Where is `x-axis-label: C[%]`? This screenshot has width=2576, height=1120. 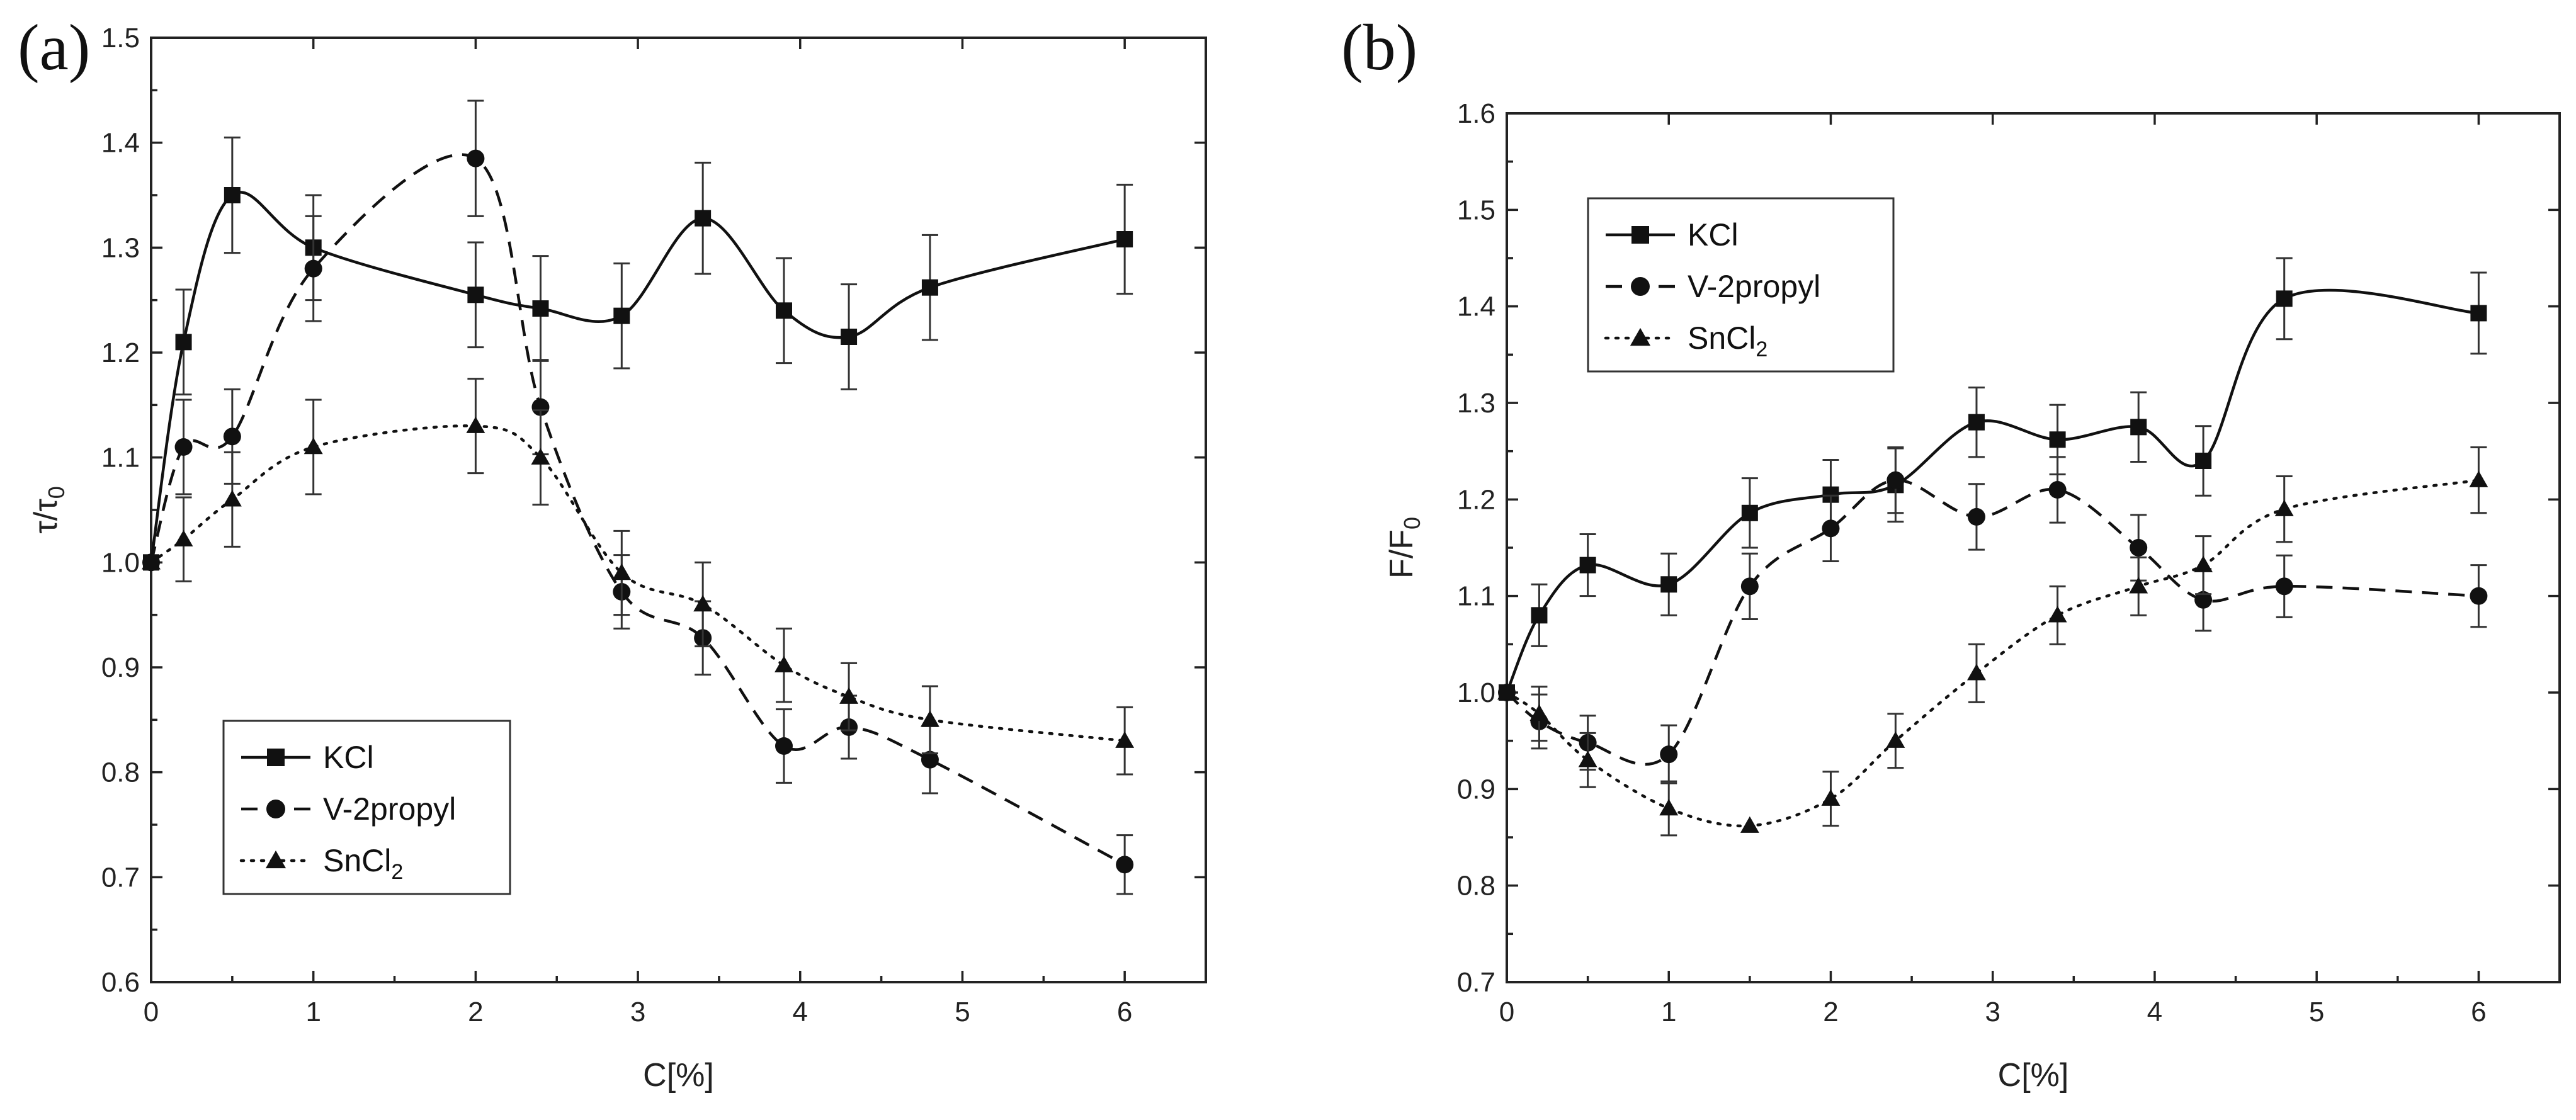
x-axis-label: C[%] is located at coordinates (2033, 1075).